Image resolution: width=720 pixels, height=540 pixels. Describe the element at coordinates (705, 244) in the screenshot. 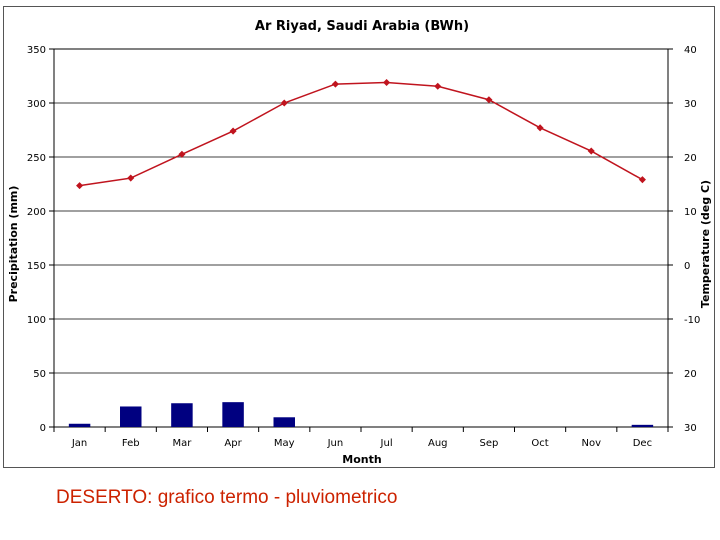

I see `y-axis-right-label: Temperature (deg C)` at that location.